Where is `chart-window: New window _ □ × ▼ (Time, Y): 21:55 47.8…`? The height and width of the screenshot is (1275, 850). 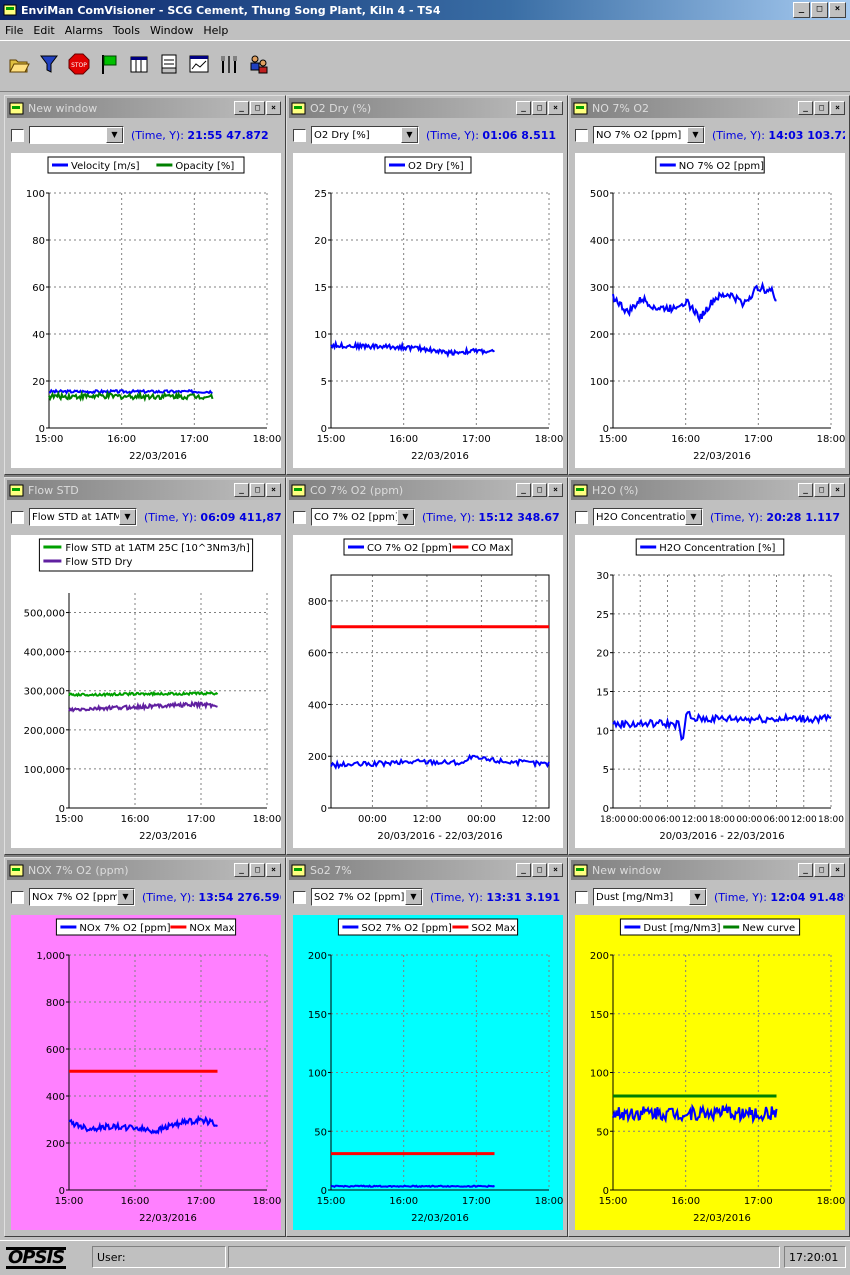
chart-window: New window _ □ × ▼ (Time, Y): 21:55 47.8… is located at coordinates (145, 285).